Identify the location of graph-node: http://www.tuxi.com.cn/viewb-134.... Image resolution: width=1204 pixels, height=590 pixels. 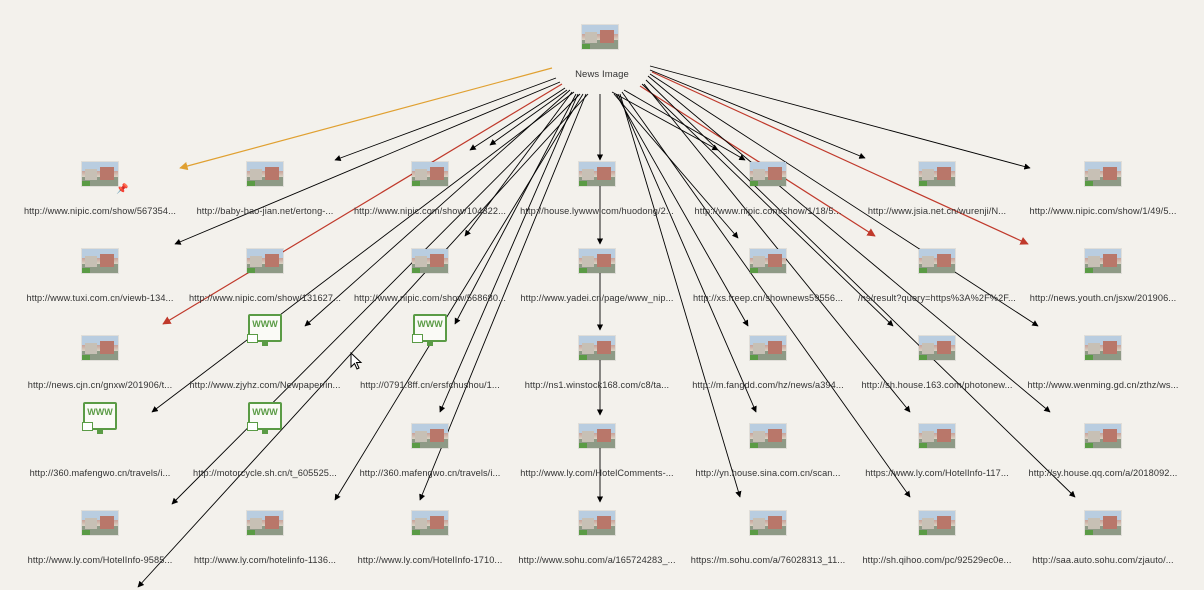
(100, 279).